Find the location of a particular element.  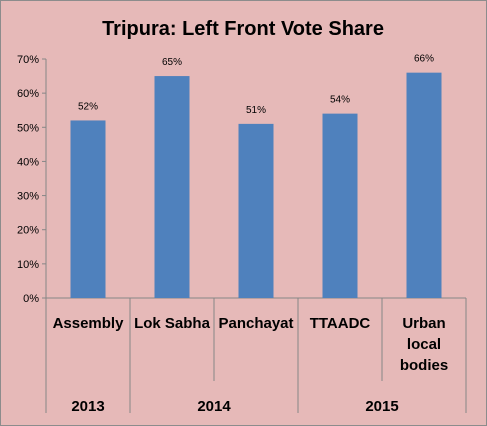

category-label: Panchayat is located at coordinates (255, 323).